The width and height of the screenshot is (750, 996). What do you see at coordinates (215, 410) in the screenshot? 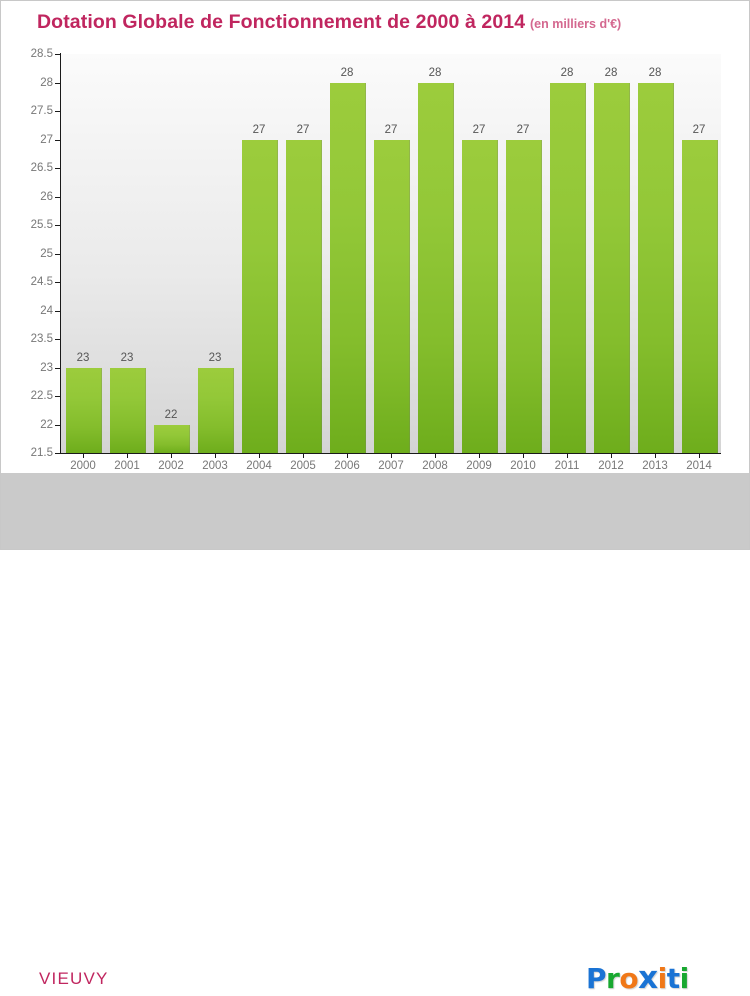
I see `bar-2003` at bounding box center [215, 410].